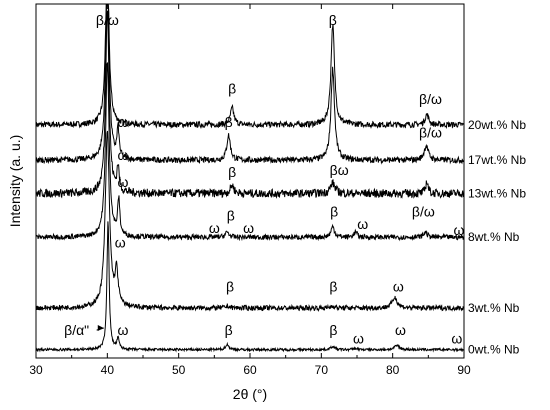 Image resolution: width=550 pixels, height=410 pixels. What do you see at coordinates (123, 122) in the screenshot?
I see `peak-label-4: ω` at bounding box center [123, 122].